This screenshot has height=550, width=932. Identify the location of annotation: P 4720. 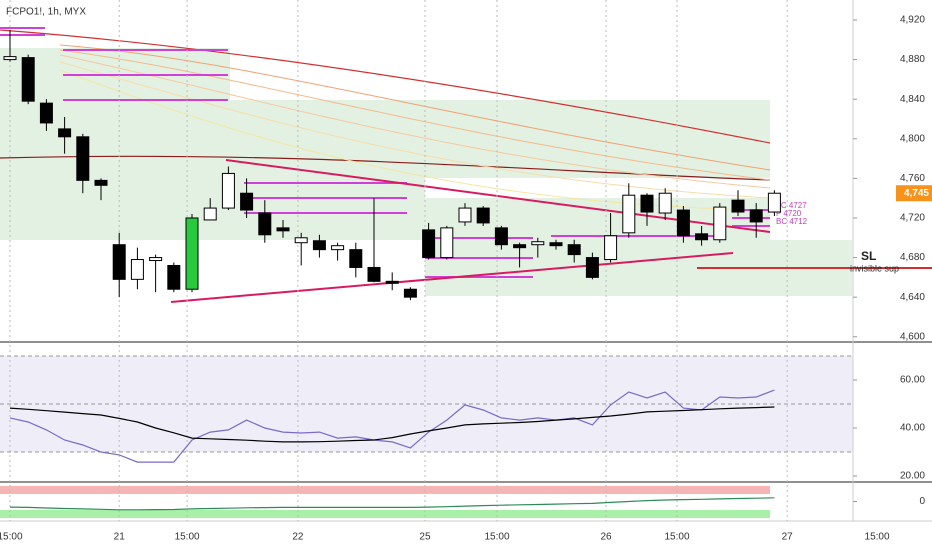
(789, 213).